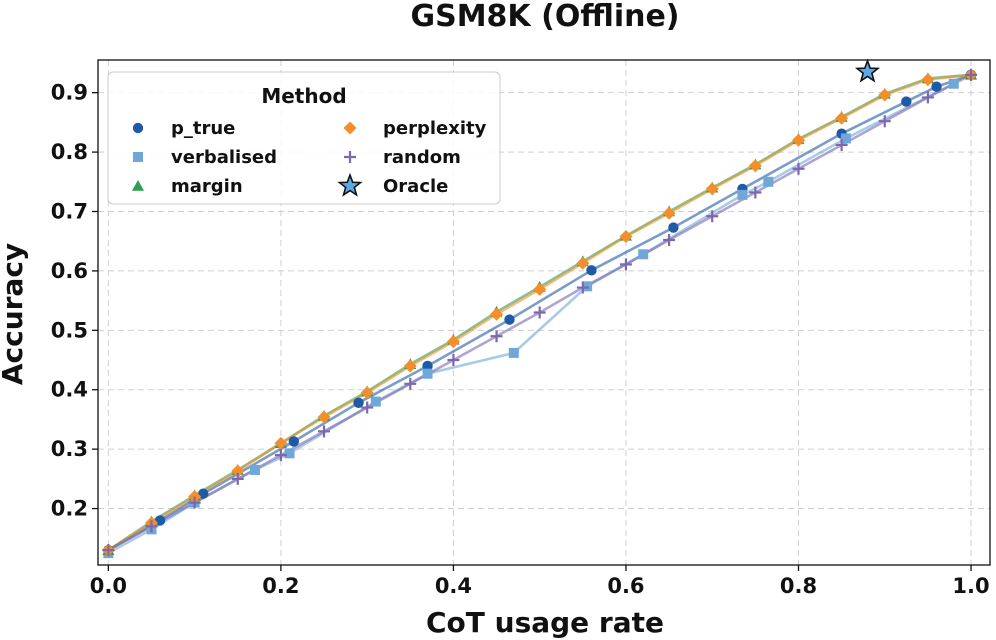 The height and width of the screenshot is (640, 996). What do you see at coordinates (392, 184) in the screenshot?
I see `legend-item-oracle: Oracle` at bounding box center [392, 184].